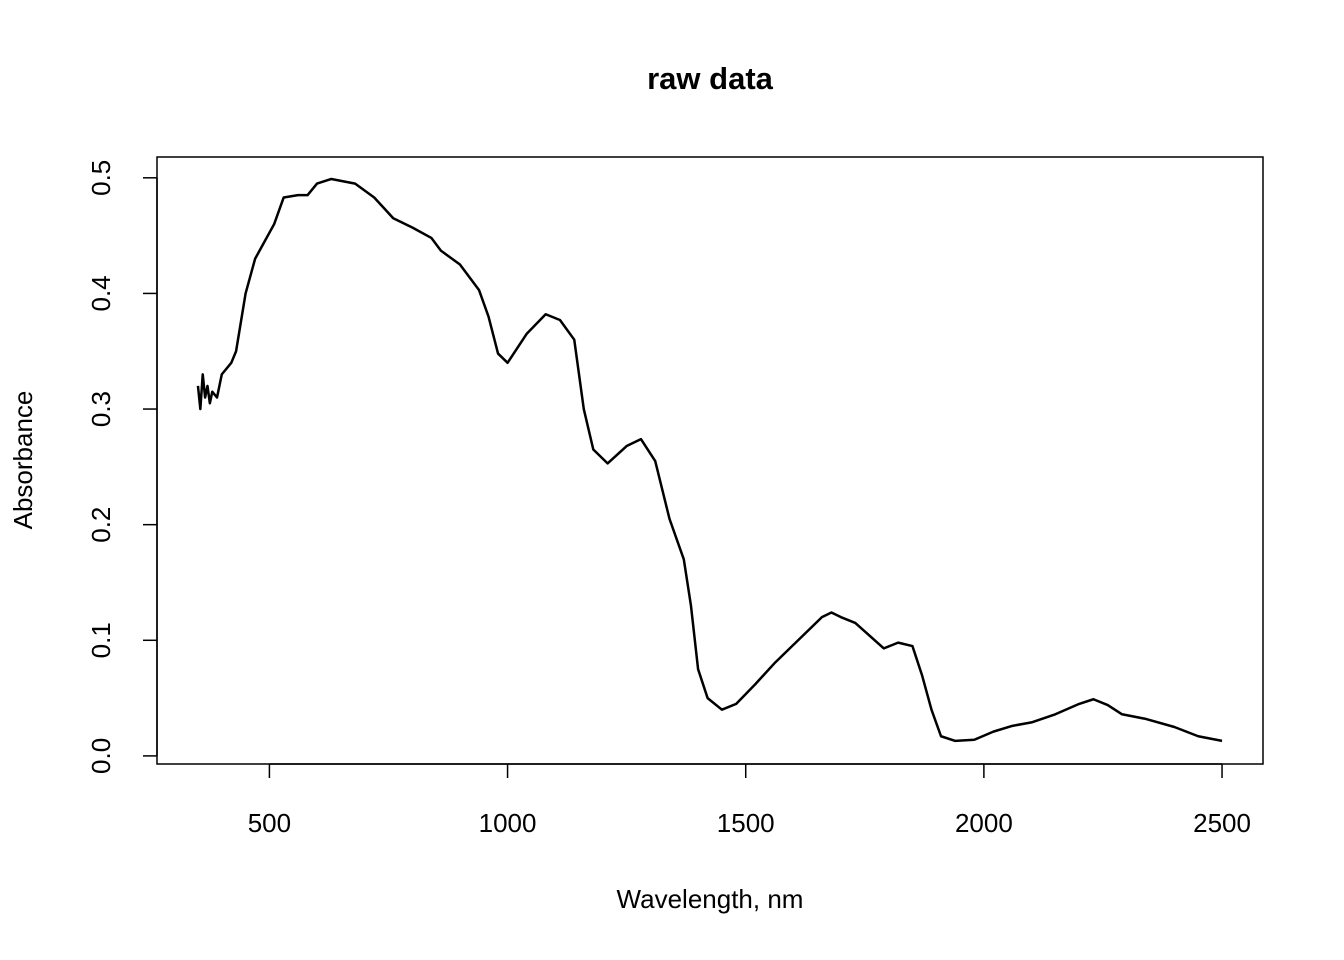 Image resolution: width=1344 pixels, height=960 pixels. What do you see at coordinates (508, 823) in the screenshot?
I see `x-tick-label: 1000` at bounding box center [508, 823].